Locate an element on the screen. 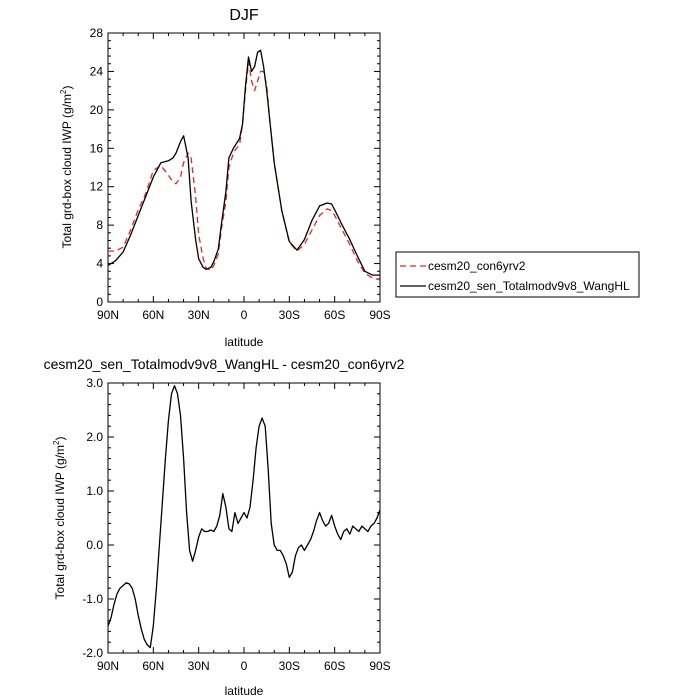 The image size is (700, 700). top-x-tick-label: 30S is located at coordinates (289, 315).